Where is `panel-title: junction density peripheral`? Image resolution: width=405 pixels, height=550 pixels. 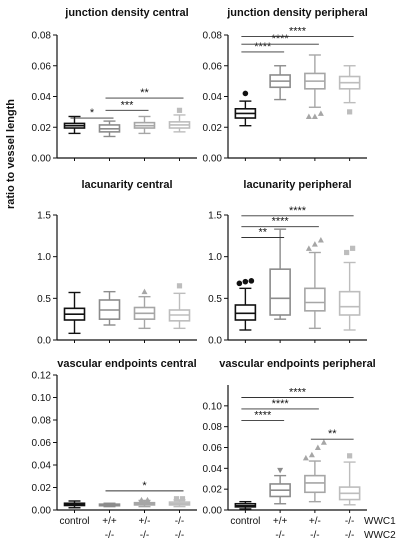 panel-title: junction density peripheral is located at coordinates (297, 13).